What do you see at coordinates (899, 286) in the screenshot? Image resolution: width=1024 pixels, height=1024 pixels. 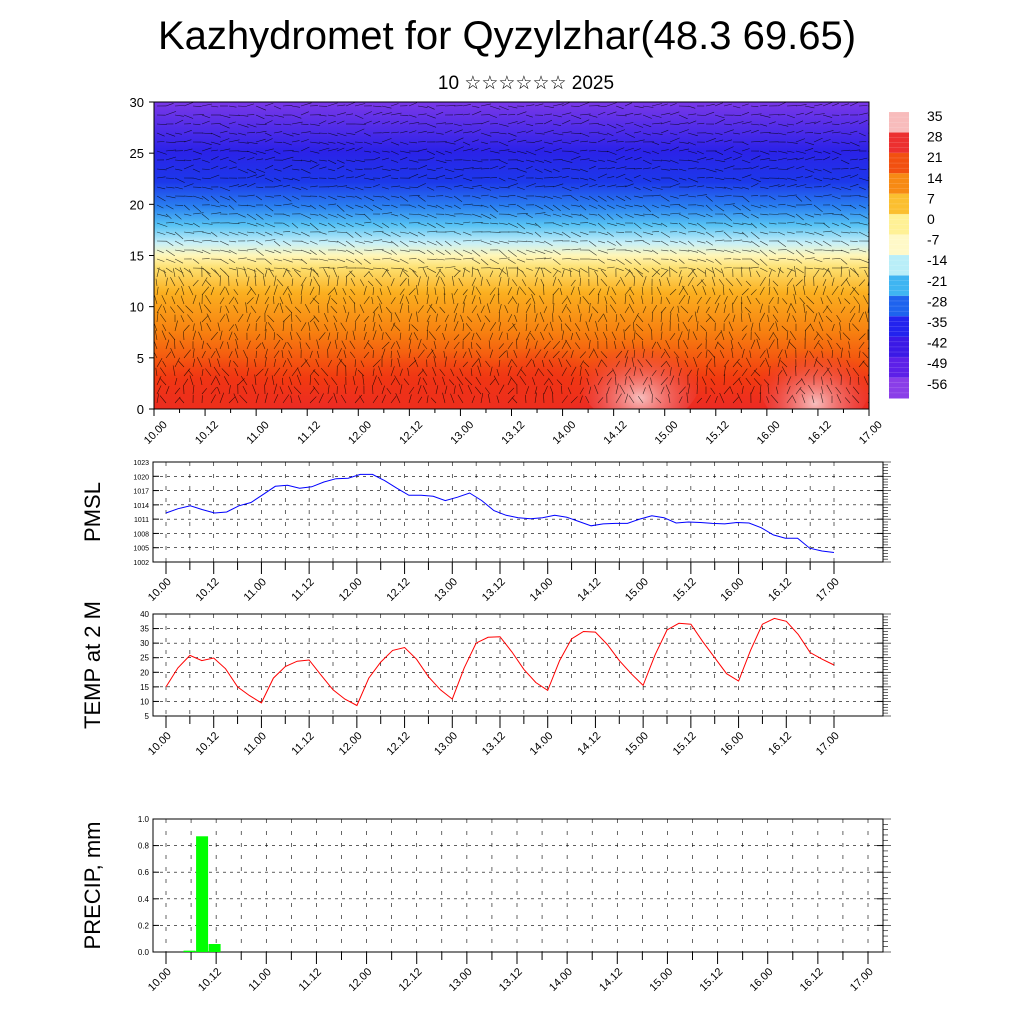 I see `colorbar-swatch` at bounding box center [899, 286].